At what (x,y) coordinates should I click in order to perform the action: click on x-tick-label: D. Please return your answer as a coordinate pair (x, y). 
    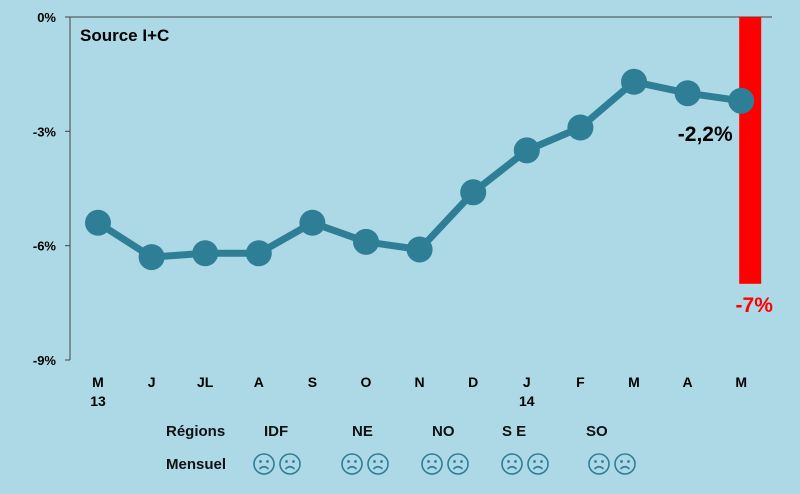
    Looking at the image, I should click on (473, 382).